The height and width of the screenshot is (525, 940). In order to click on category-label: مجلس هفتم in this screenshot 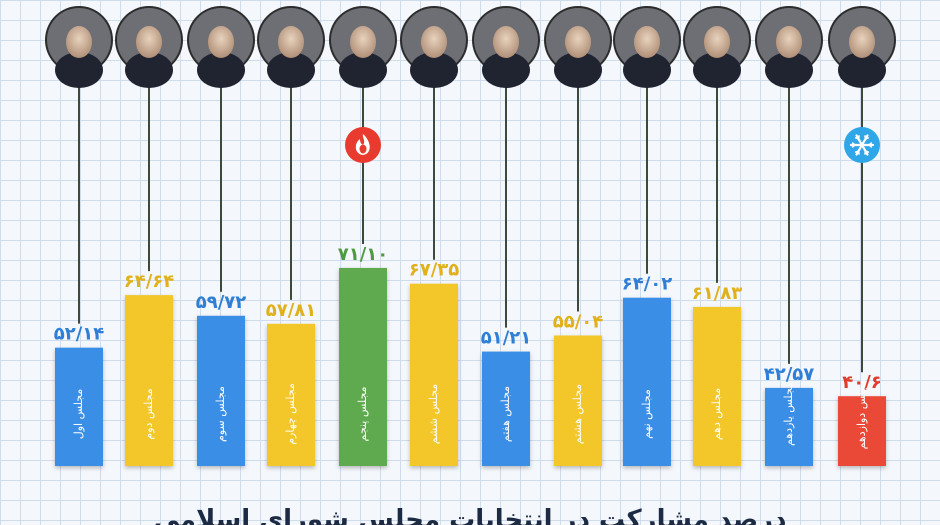, I will do `click(505, 414)`.